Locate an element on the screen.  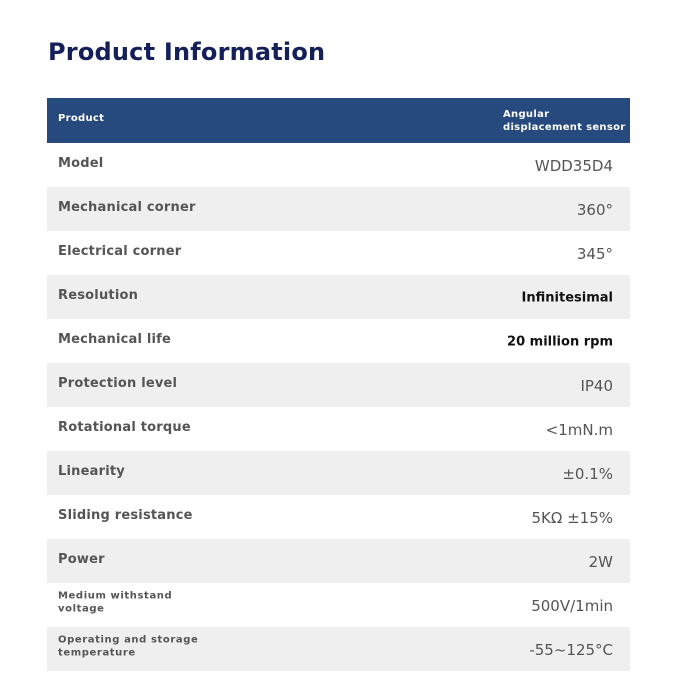
row-label: Resolution is located at coordinates (98, 295).